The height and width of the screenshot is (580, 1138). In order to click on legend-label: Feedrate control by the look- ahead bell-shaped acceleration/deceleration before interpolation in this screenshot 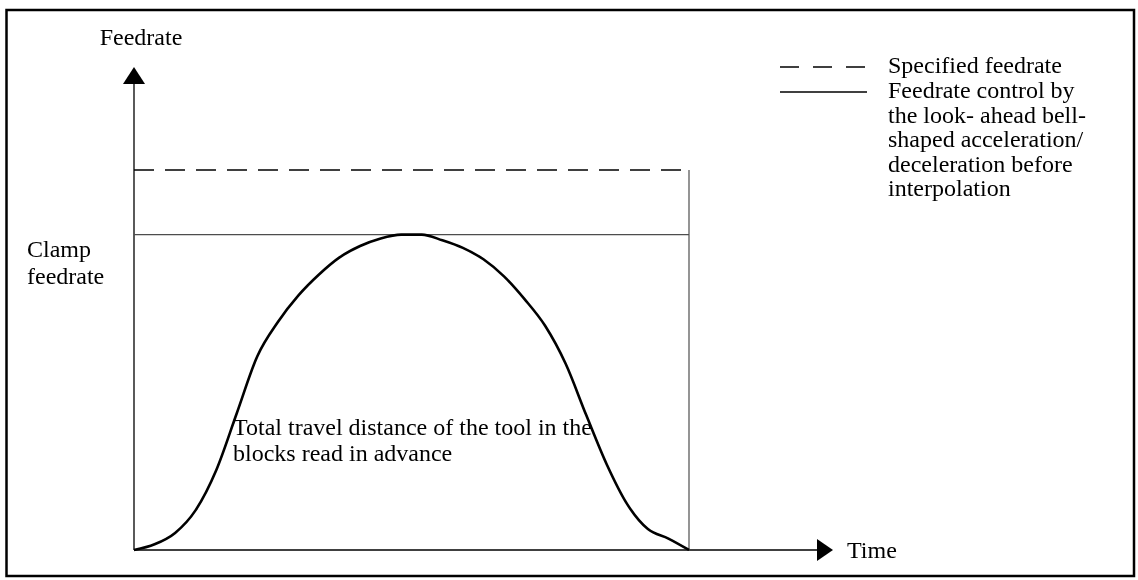, I will do `click(987, 139)`.